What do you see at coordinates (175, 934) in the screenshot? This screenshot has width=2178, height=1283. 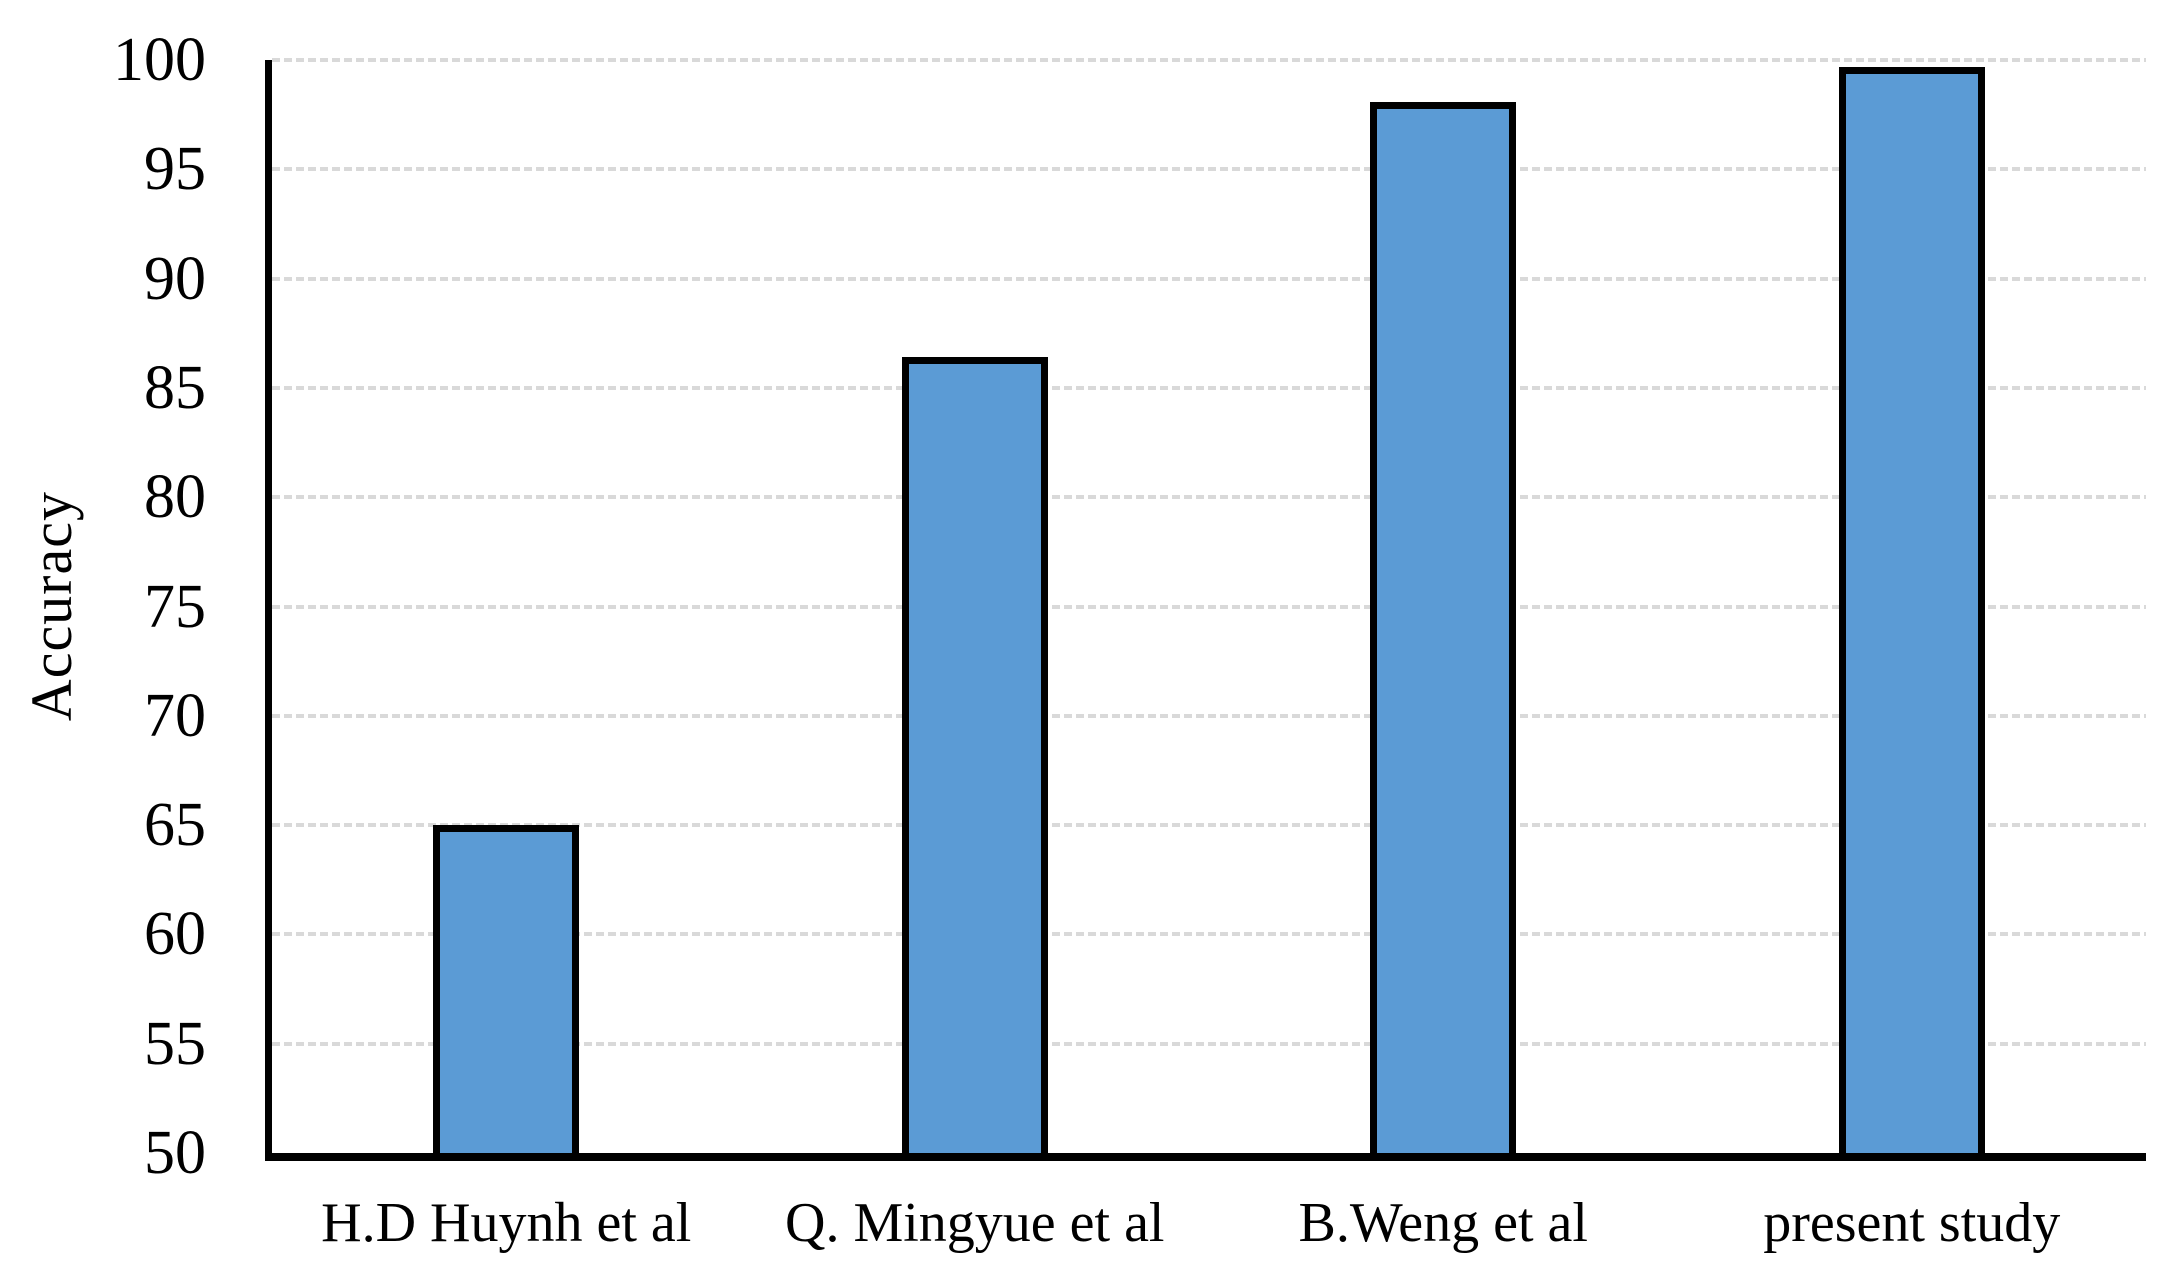 I see `y-tick-label: 60` at bounding box center [175, 934].